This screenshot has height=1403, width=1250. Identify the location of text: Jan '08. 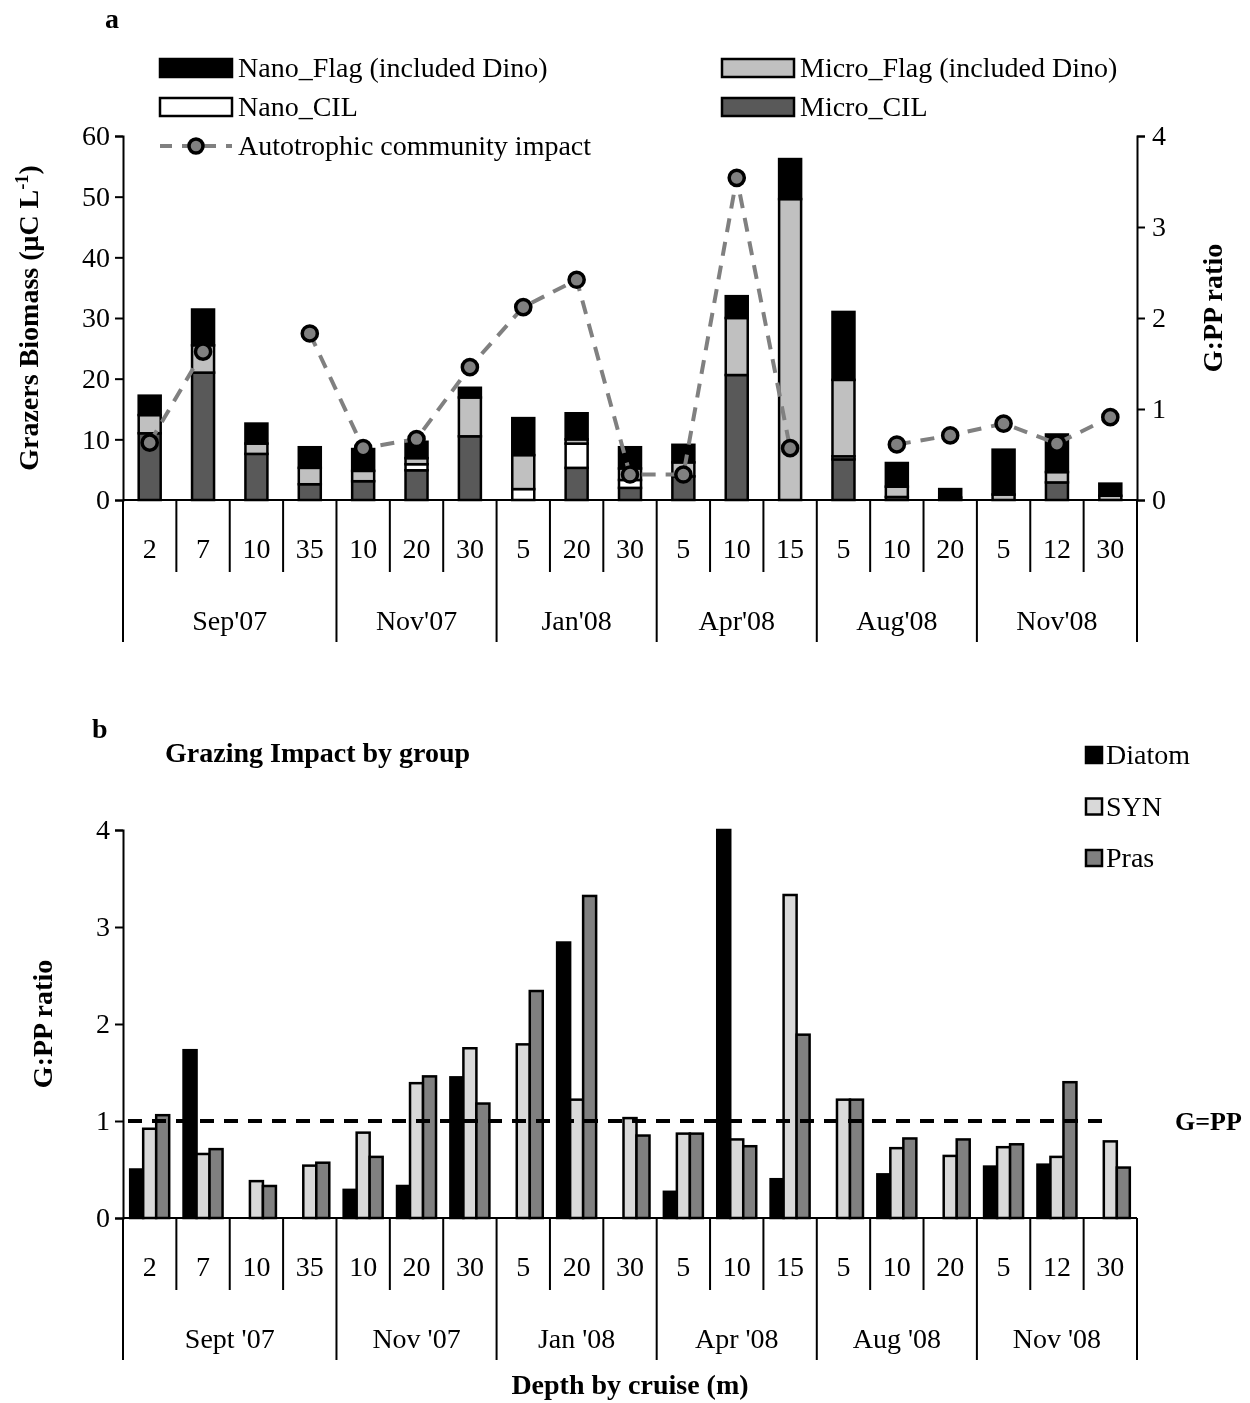
(576, 1338).